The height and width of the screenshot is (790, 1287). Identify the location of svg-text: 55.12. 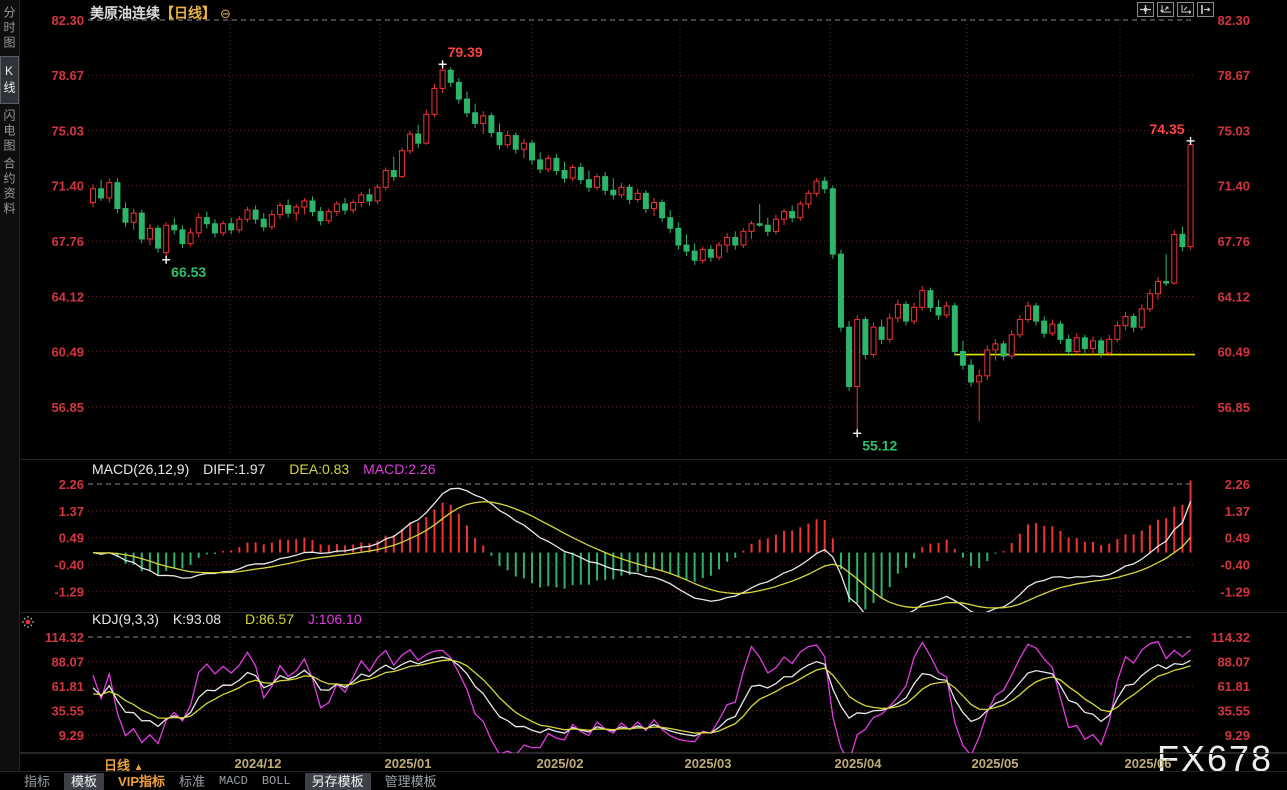
(879, 445).